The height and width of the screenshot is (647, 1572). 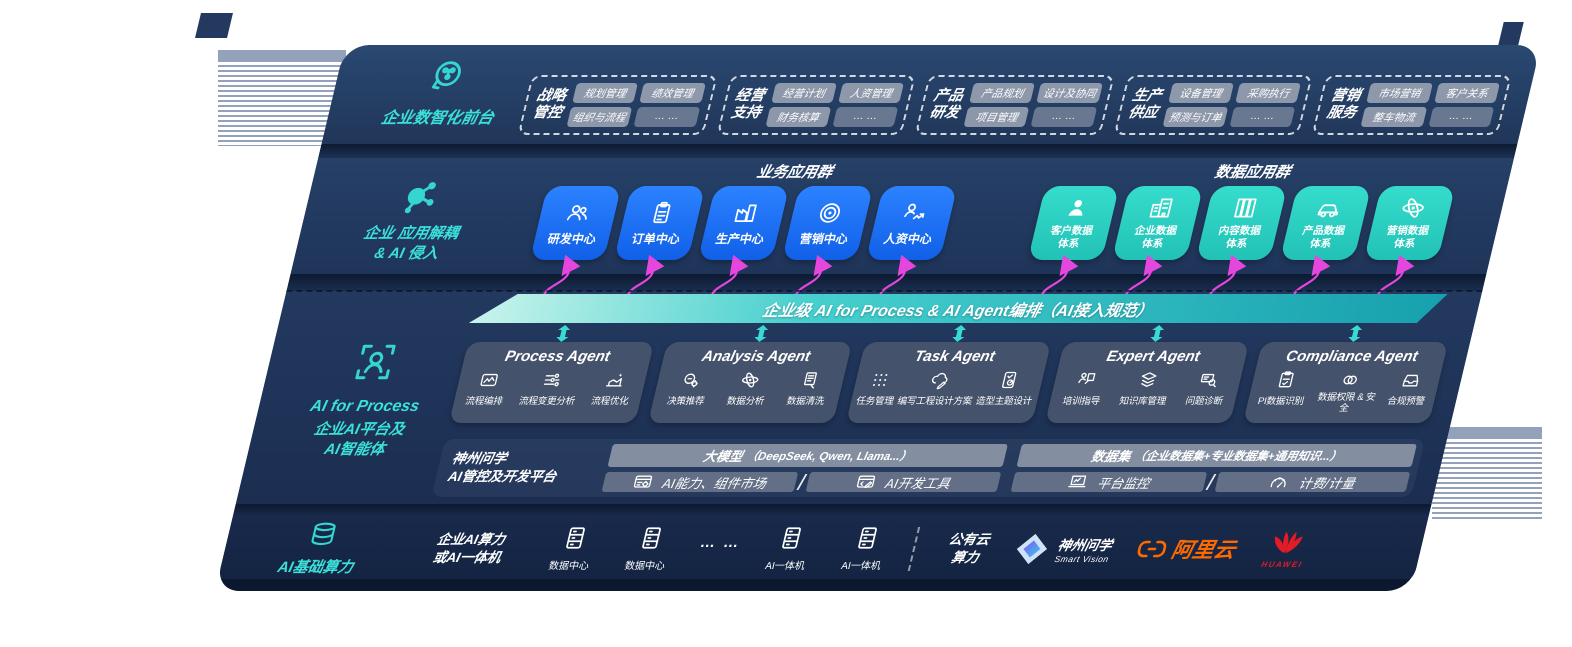 What do you see at coordinates (214, 25) in the screenshot?
I see `corner-accent-top-left` at bounding box center [214, 25].